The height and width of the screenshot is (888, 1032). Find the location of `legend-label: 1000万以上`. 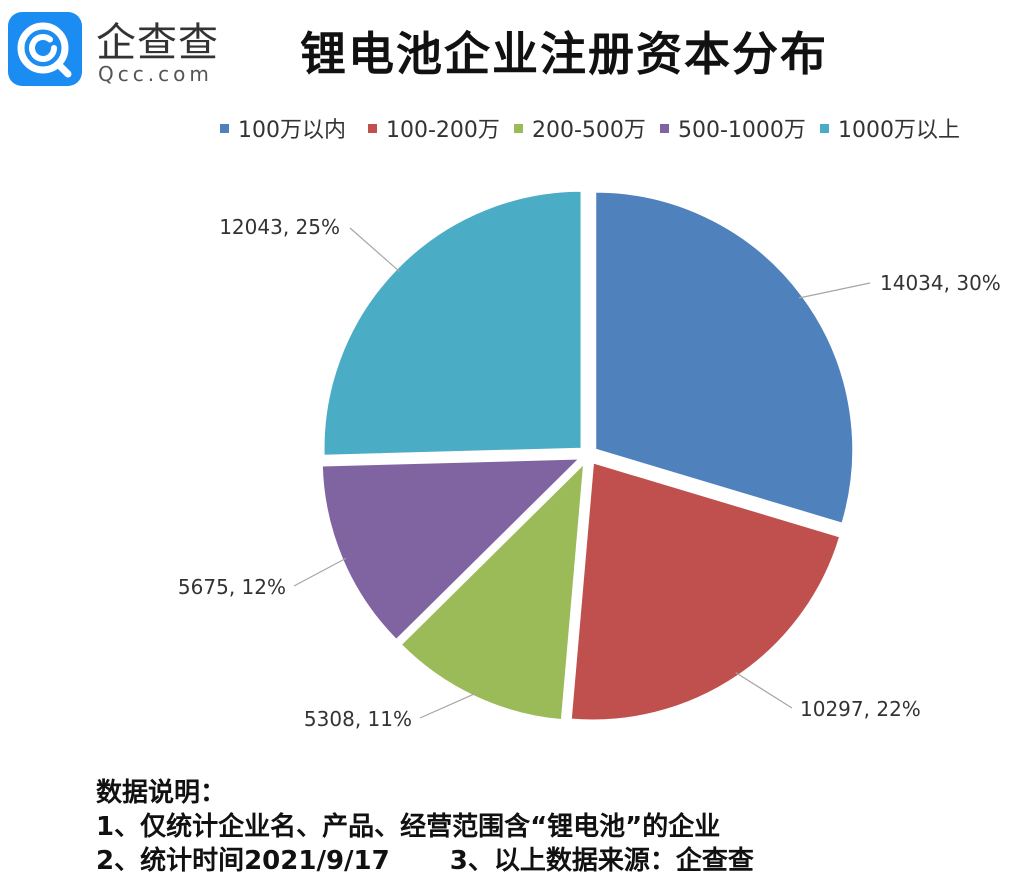

legend-label: 1000万以上 is located at coordinates (899, 130).